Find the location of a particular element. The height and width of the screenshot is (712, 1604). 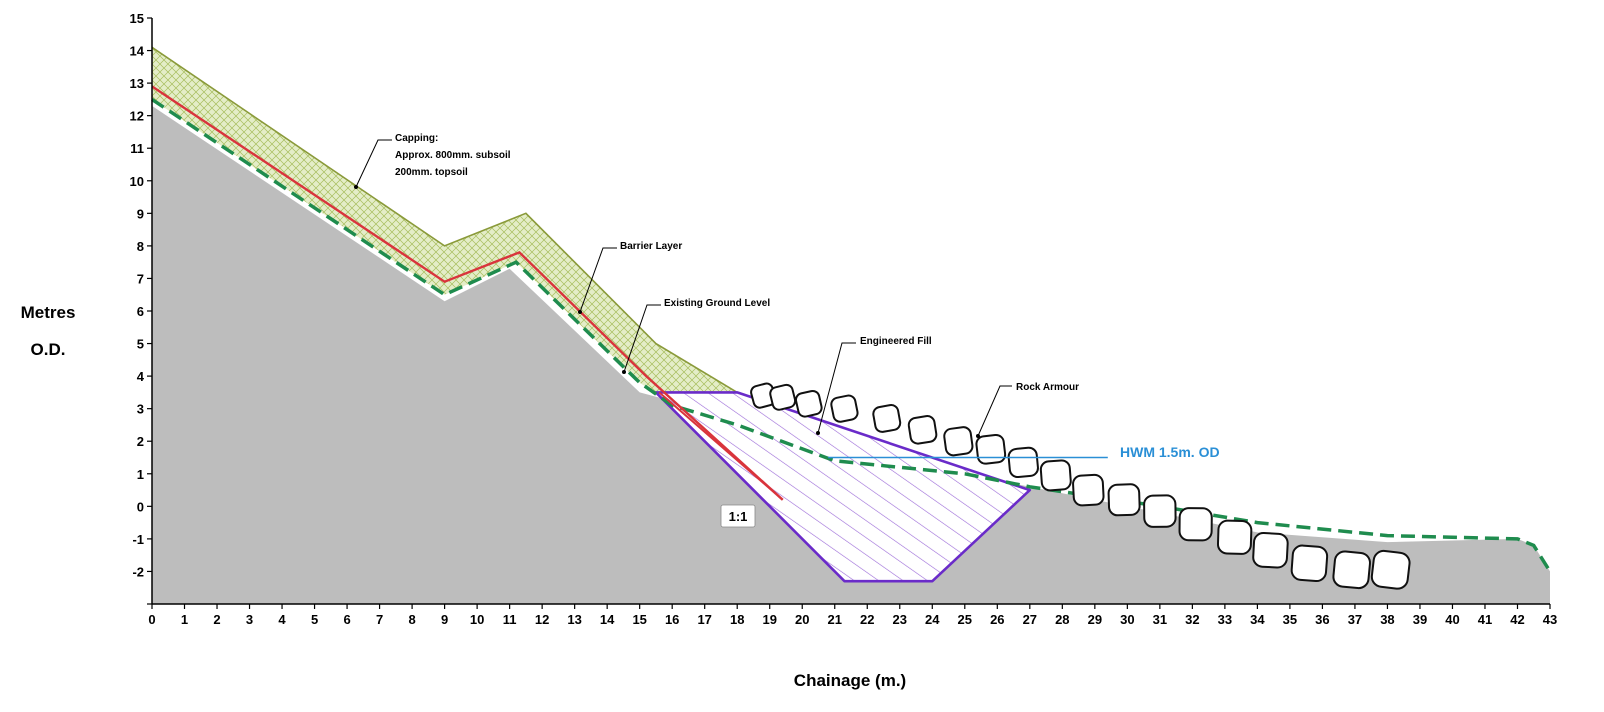

capping-topsoil-label: 200mm. topsoil is located at coordinates (431, 172).